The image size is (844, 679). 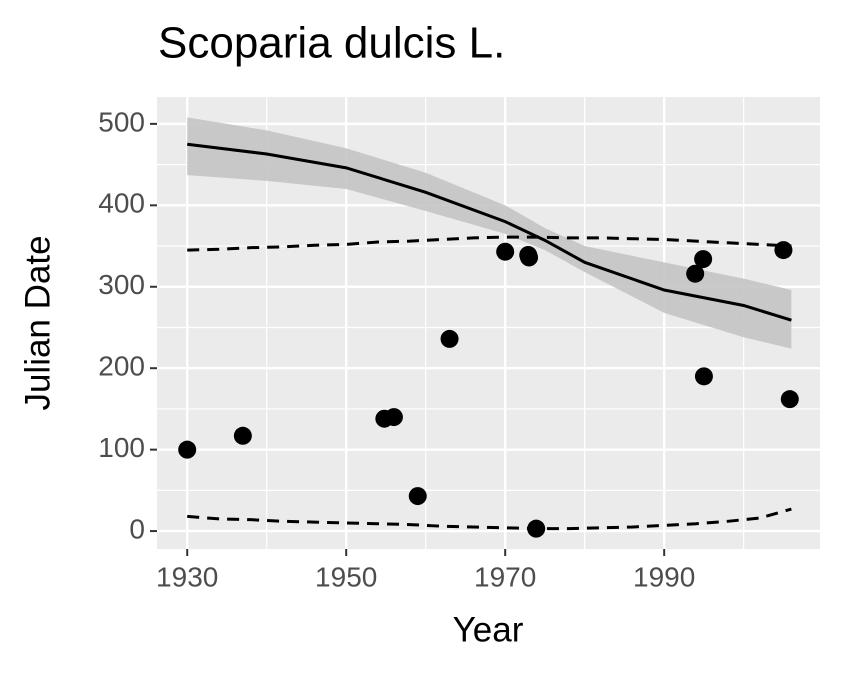 What do you see at coordinates (121, 121) in the screenshot?
I see `y-tick-label: 500` at bounding box center [121, 121].